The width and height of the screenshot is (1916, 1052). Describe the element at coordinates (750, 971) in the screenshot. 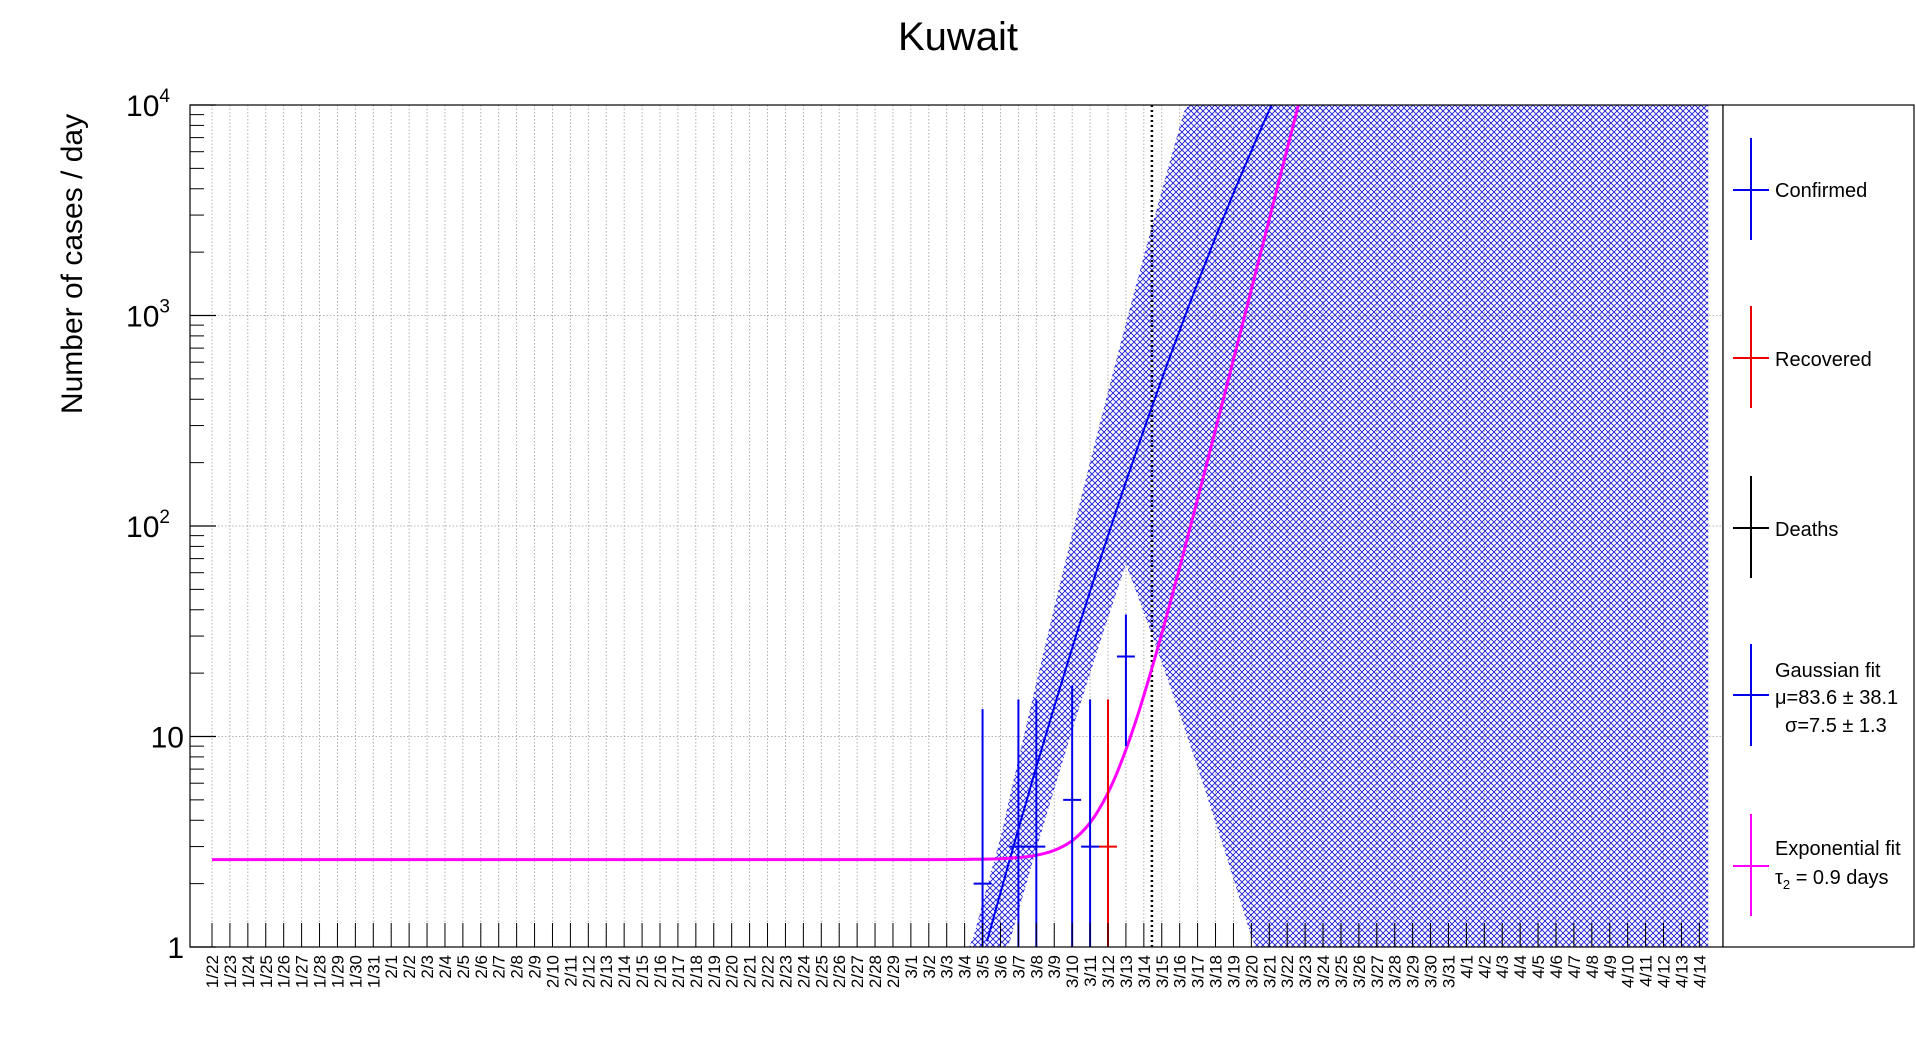

I see `x-tick-label: 2/21` at that location.